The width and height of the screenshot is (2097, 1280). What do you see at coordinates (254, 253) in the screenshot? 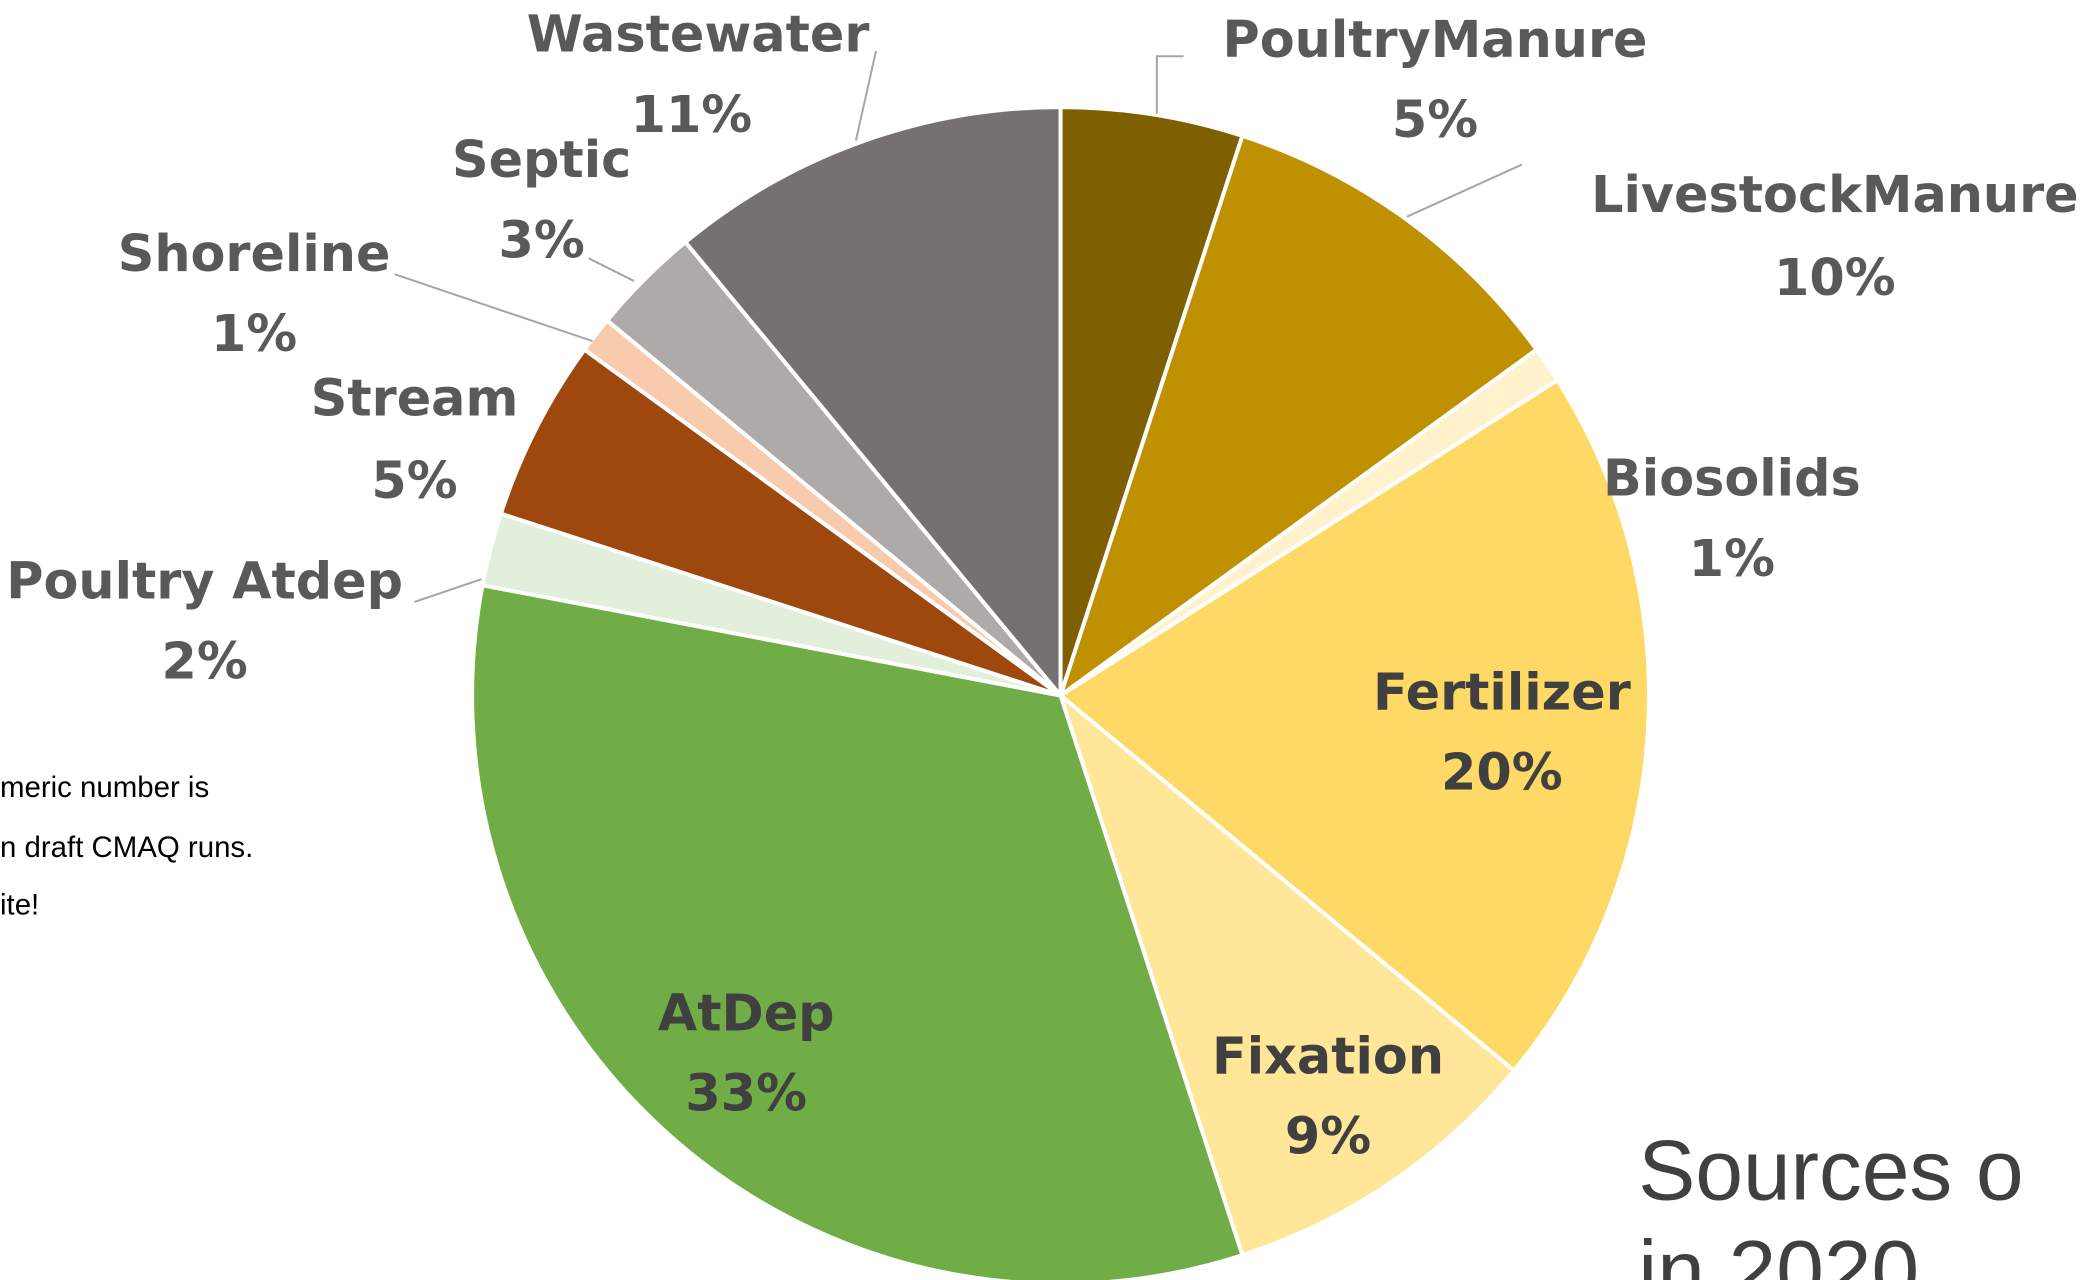
I see `slice-label: Shoreline` at bounding box center [254, 253].